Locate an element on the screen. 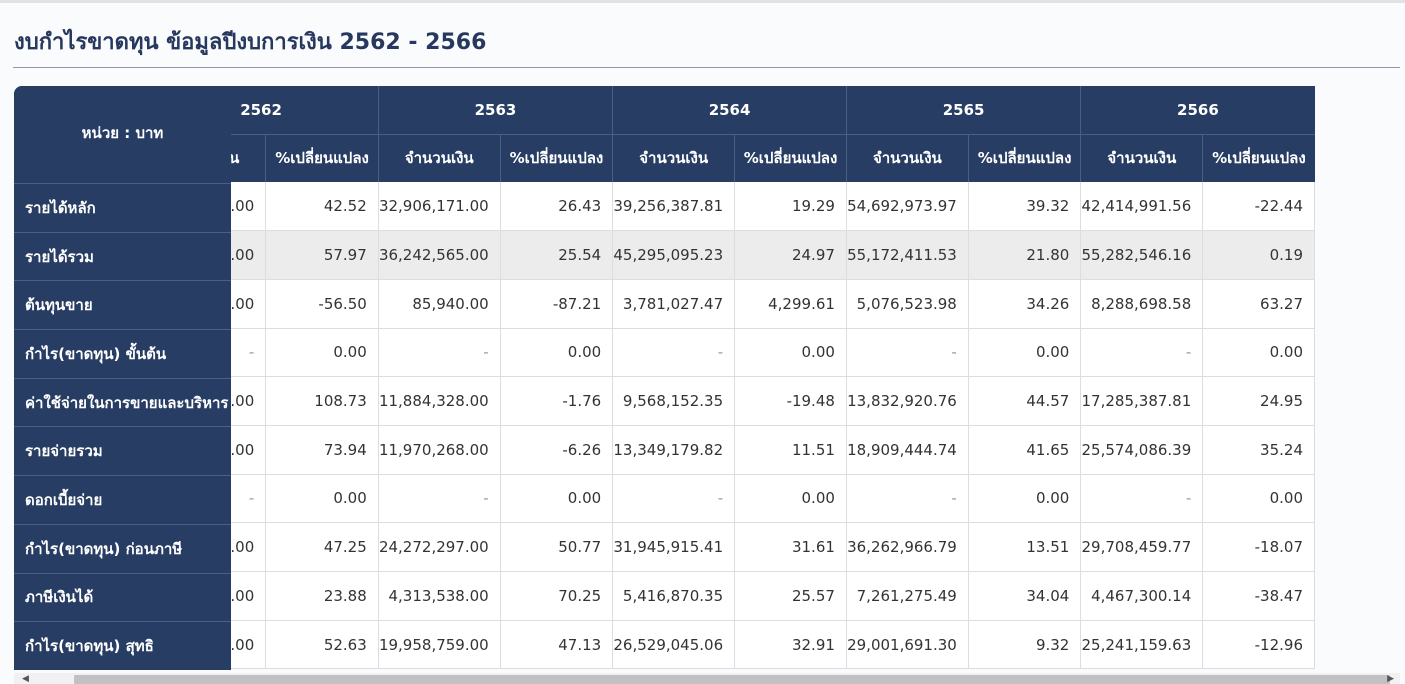 The width and height of the screenshot is (1405, 684). change-cell: 44.57 is located at coordinates (1025, 401).